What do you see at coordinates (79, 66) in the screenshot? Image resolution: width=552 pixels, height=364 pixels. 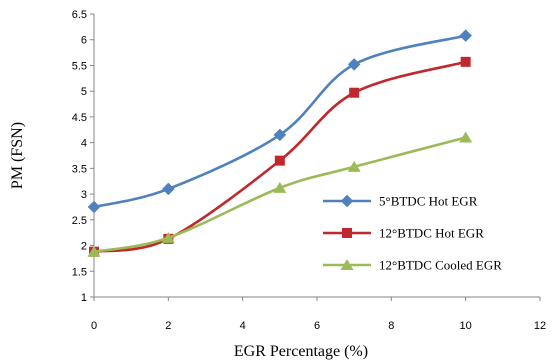 I see `y-tick-label: 5.5` at bounding box center [79, 66].